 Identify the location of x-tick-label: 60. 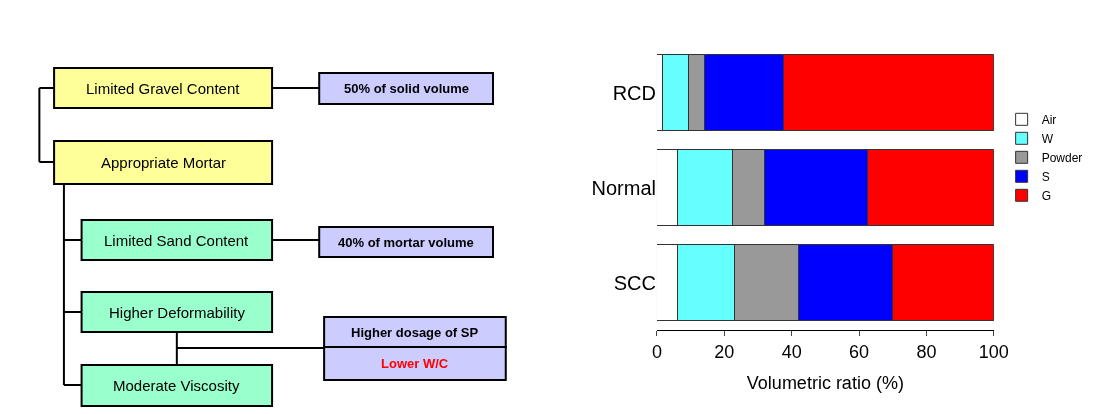
(859, 351).